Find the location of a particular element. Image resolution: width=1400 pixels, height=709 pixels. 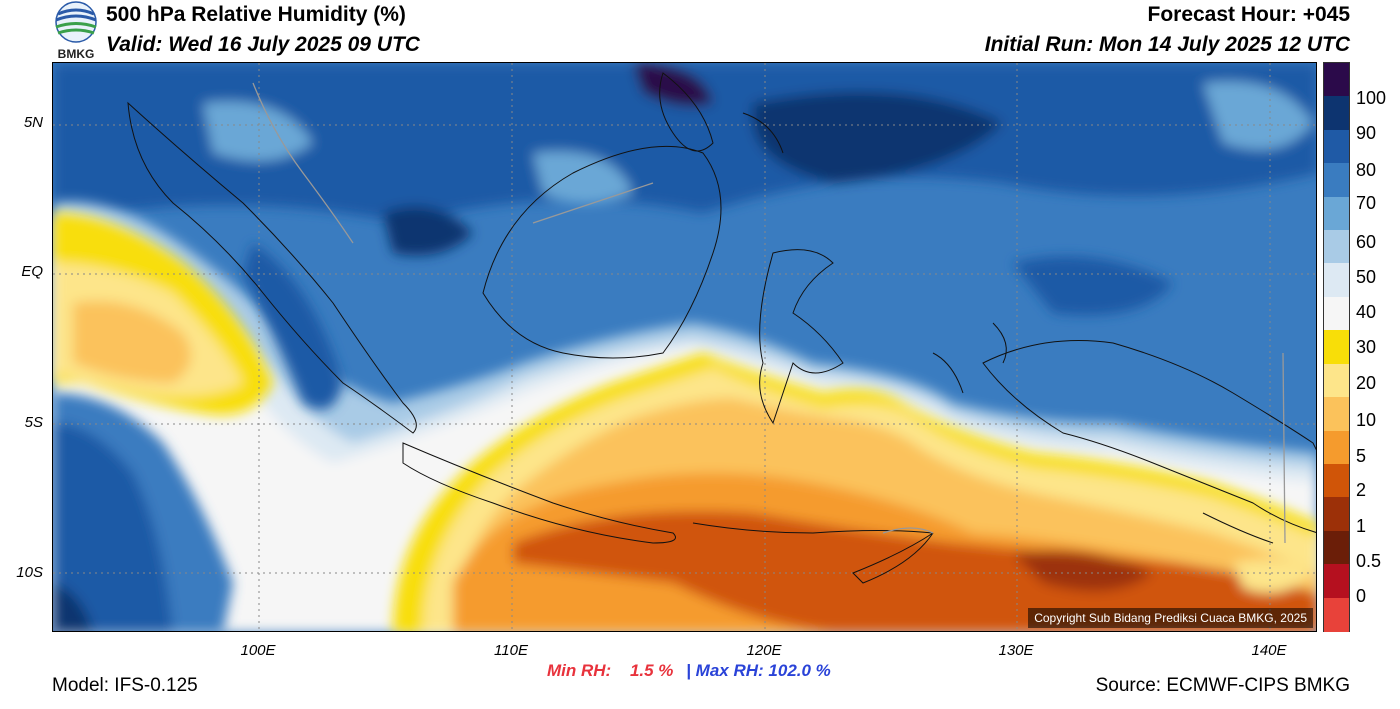

colorbar-label: 60 is located at coordinates (1366, 242).